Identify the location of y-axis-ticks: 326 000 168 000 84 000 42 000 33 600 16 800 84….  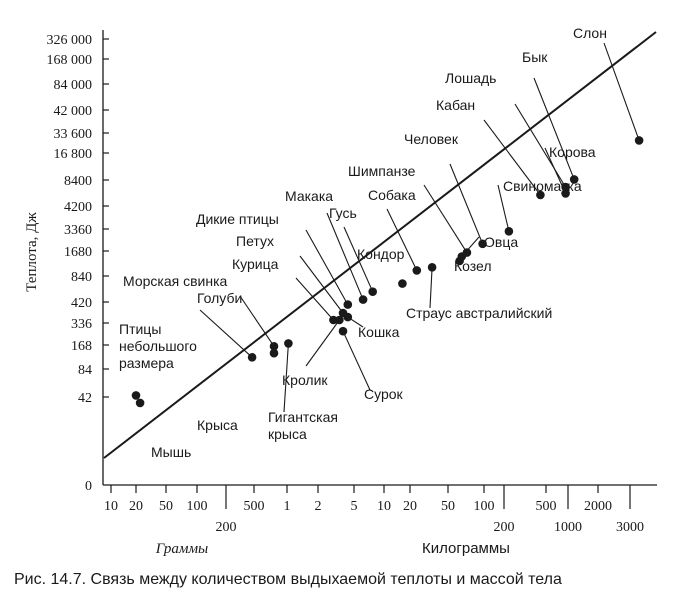
(78, 263).